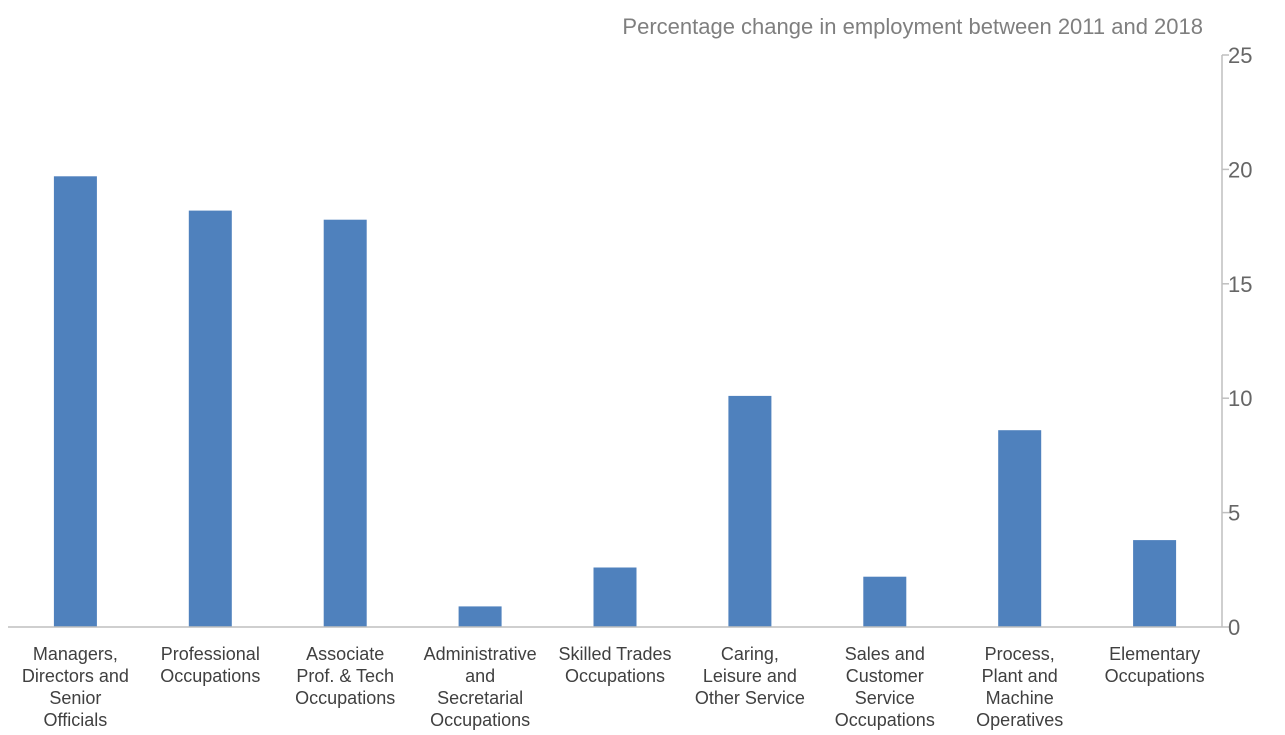  What do you see at coordinates (75, 676) in the screenshot?
I see `x-category-label-line: Directors and` at bounding box center [75, 676].